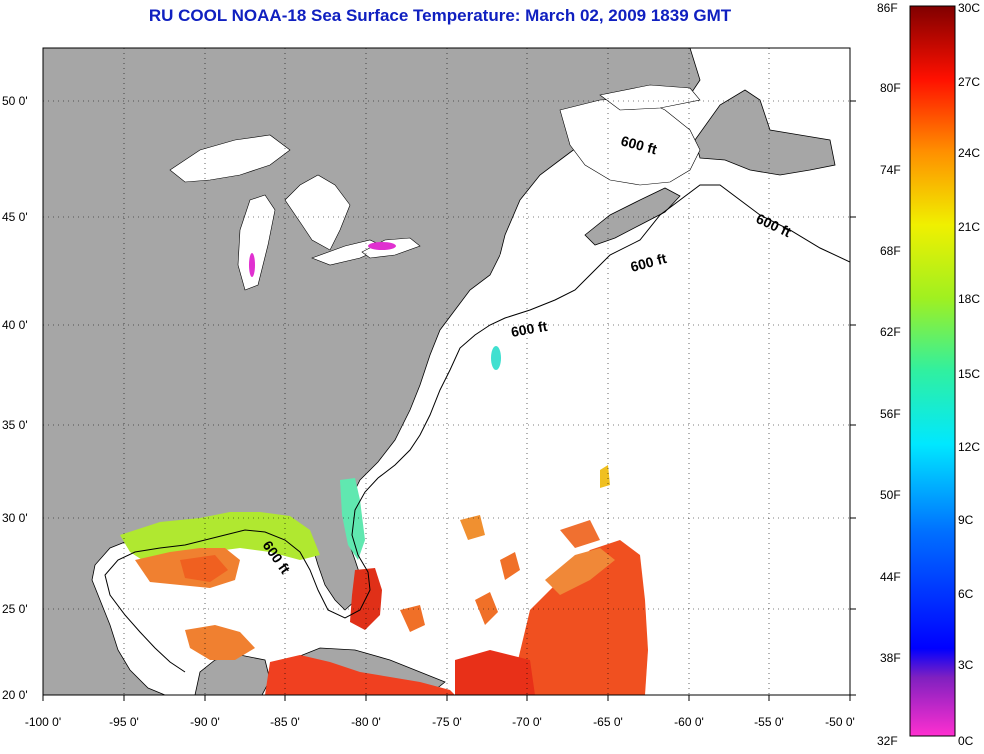 This screenshot has height=754, width=984. I want to click on colorbar-f-label: 62F, so click(890, 332).